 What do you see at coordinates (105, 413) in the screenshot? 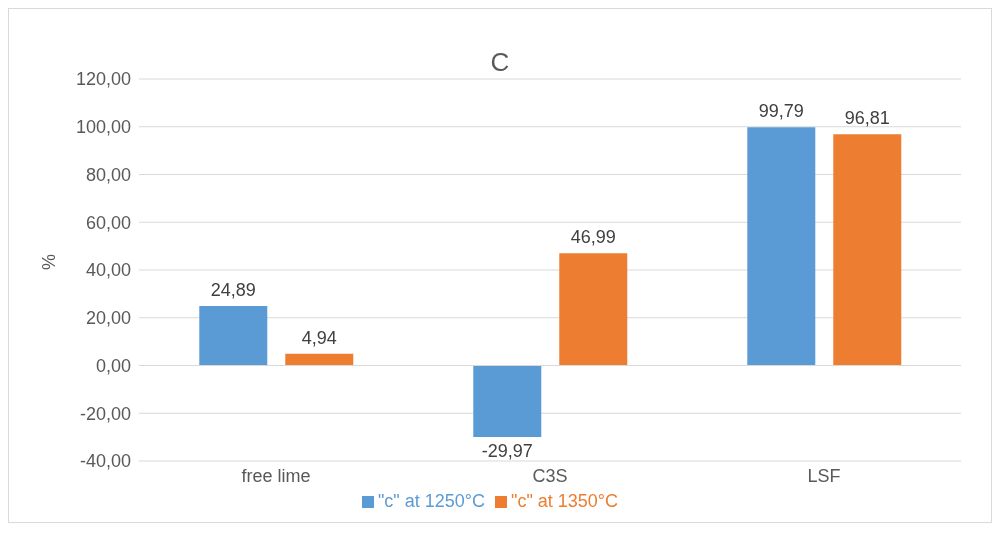
I see `y-tick-label: -20,00` at bounding box center [105, 413].